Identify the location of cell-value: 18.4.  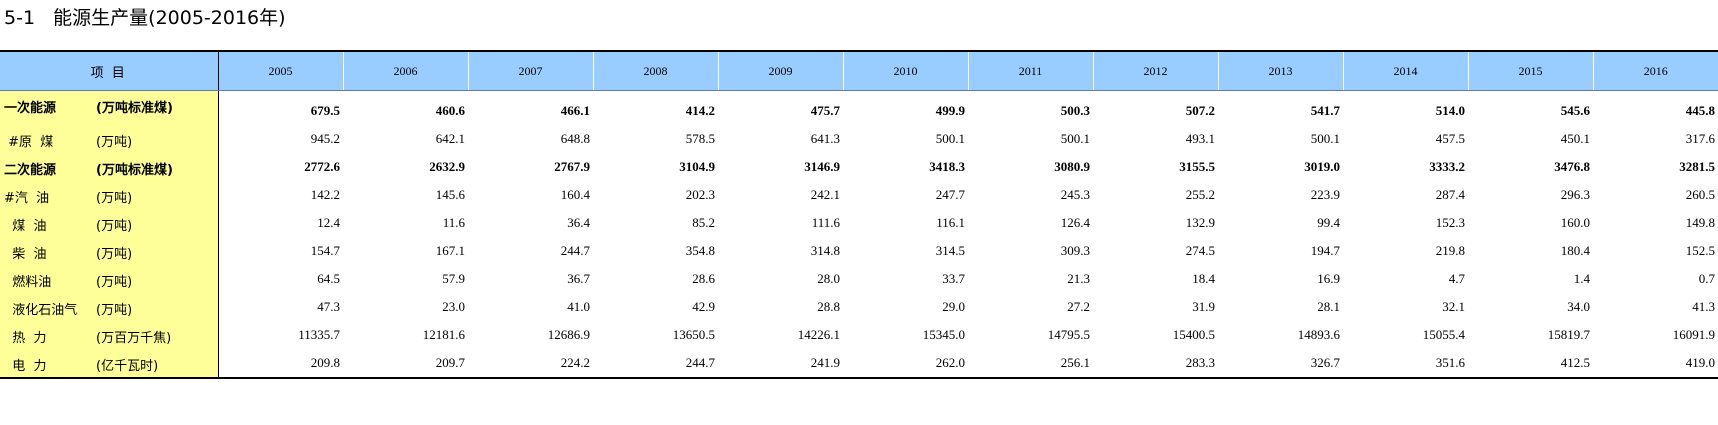
(1203, 278).